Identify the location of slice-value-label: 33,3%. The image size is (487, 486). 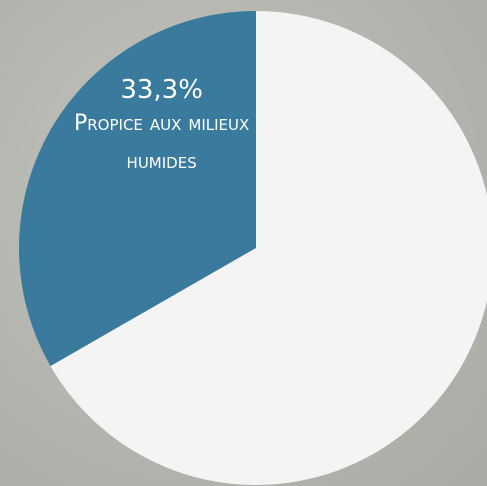
(161, 90).